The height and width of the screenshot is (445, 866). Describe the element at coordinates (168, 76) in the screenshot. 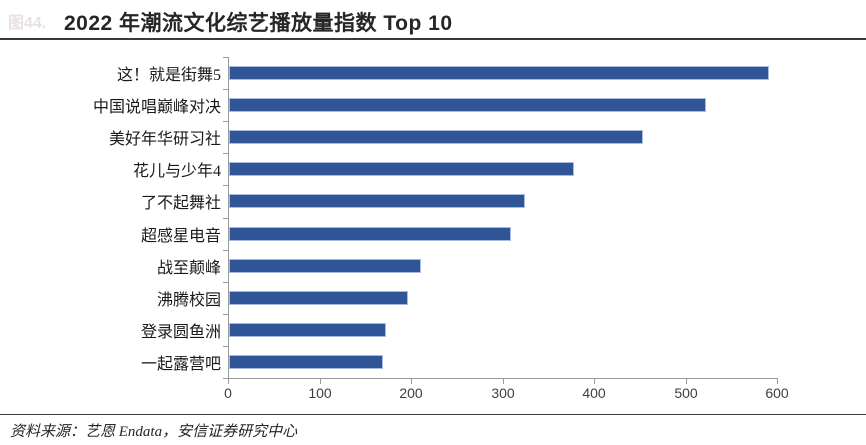

I see `category-label: 这！就是街舞5` at that location.